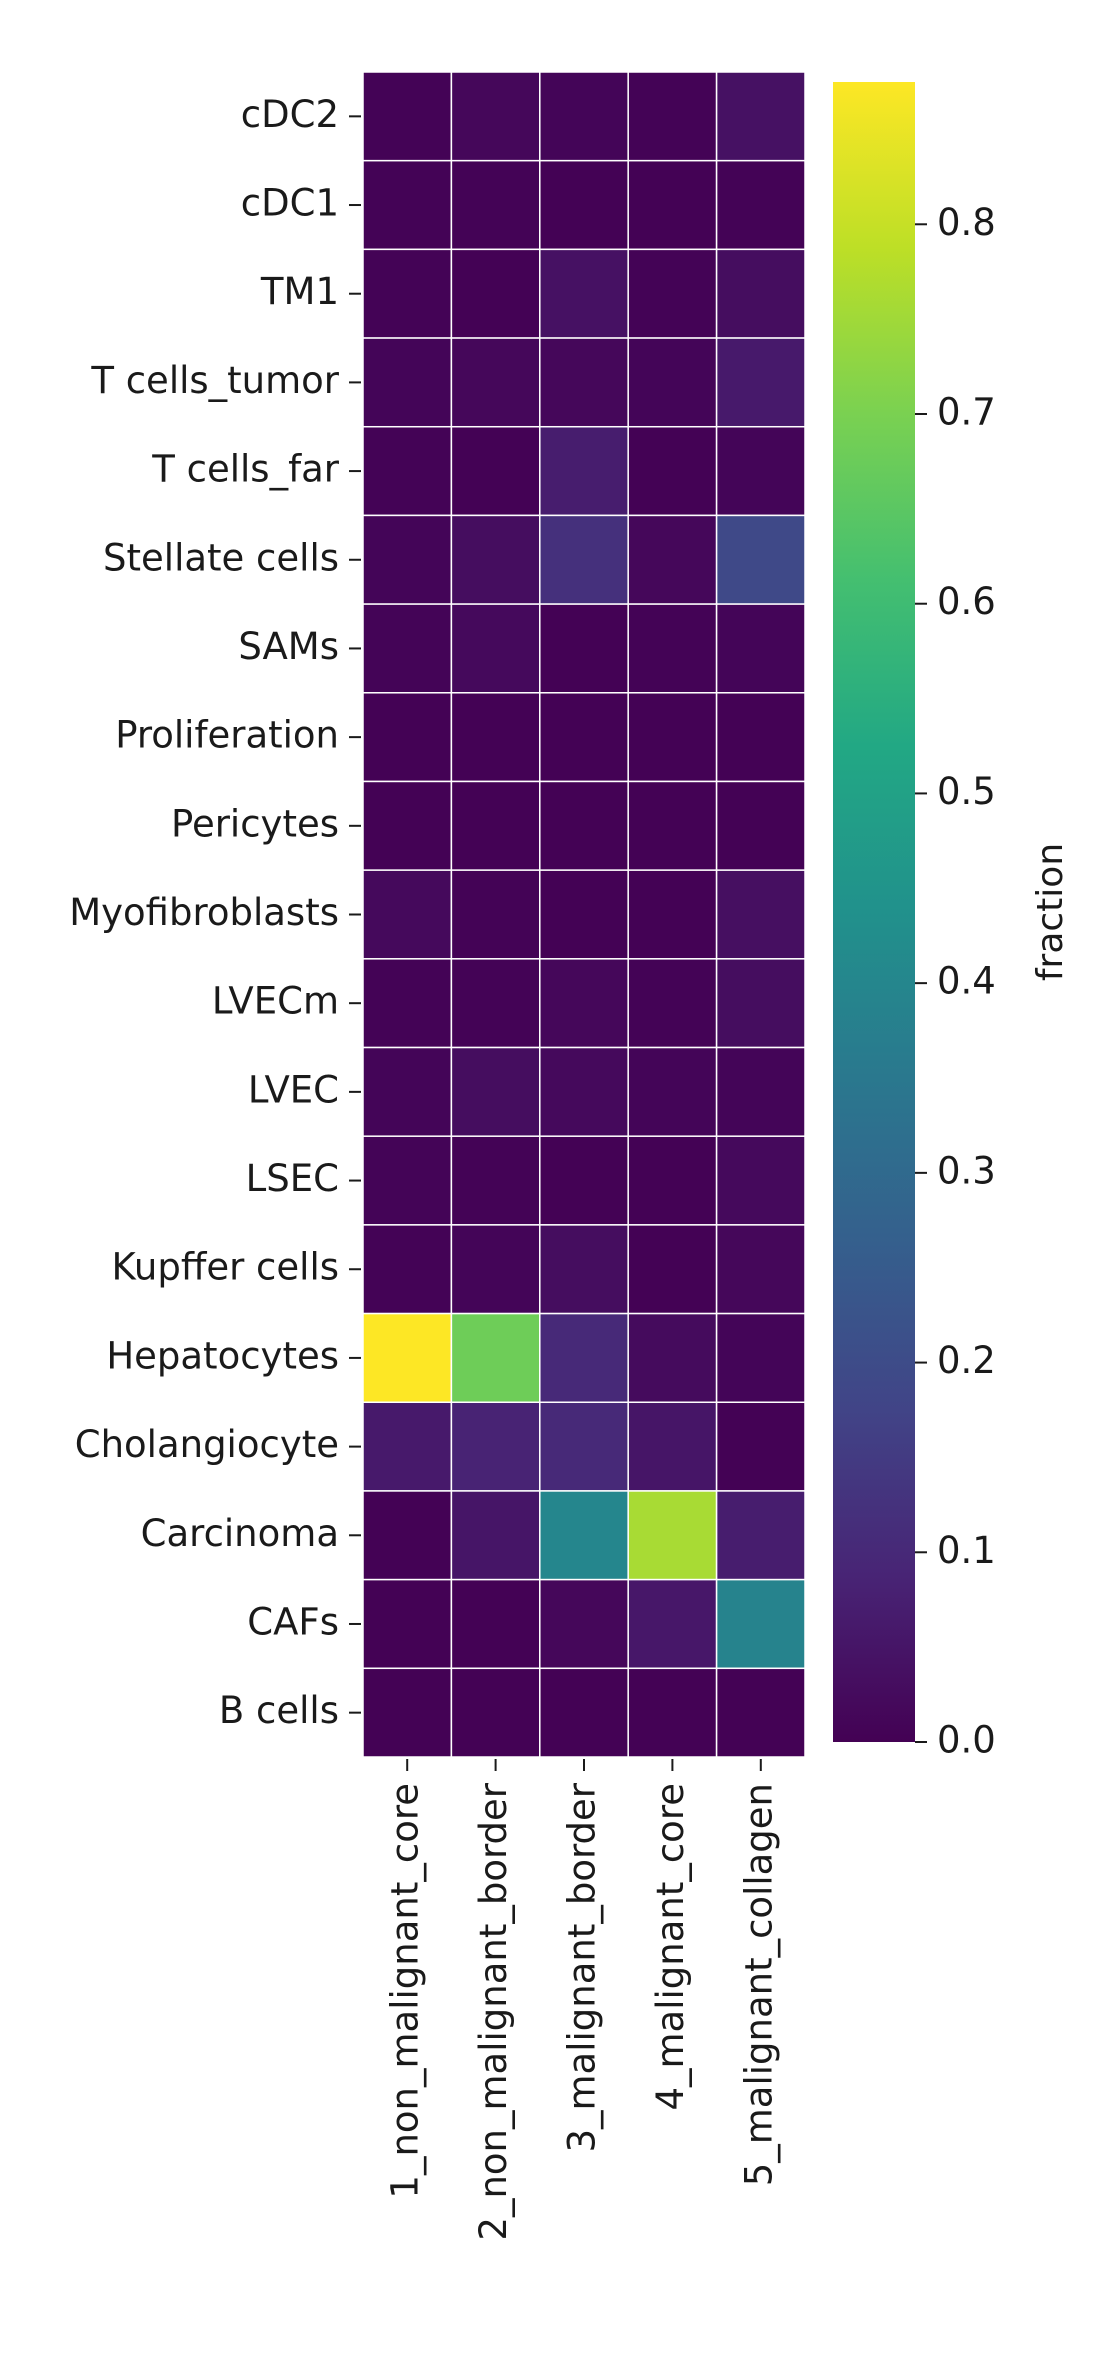 Image resolution: width=1098 pixels, height=2375 pixels. I want to click on row-label: Proliferation, so click(227, 735).